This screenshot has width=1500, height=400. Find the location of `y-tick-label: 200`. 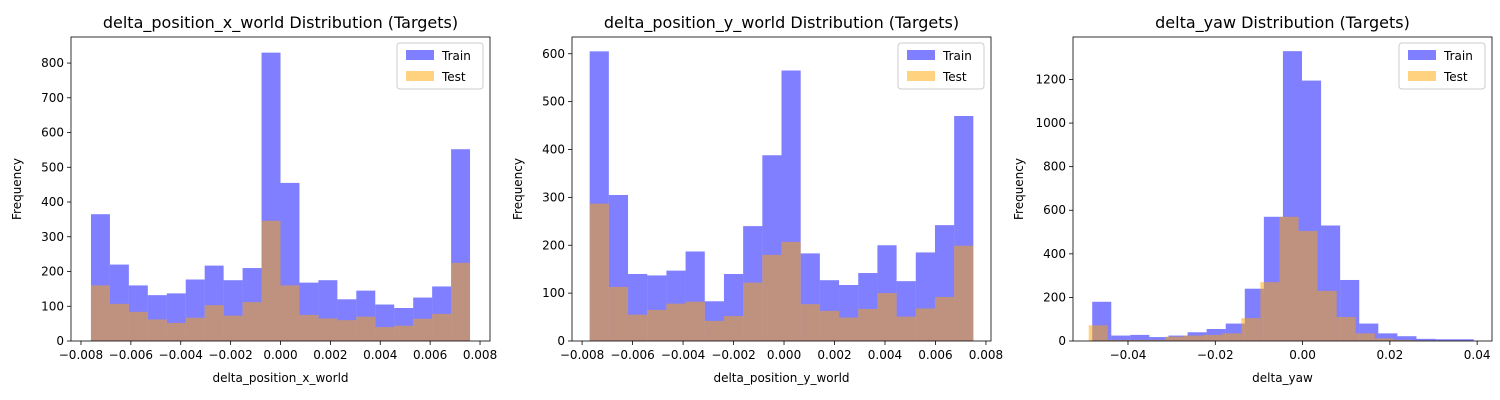

y-tick-label: 200 is located at coordinates (1054, 297).